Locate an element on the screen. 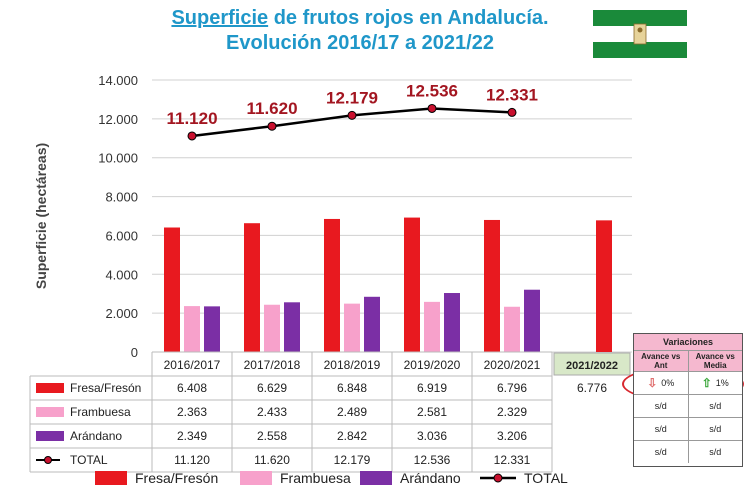 The height and width of the screenshot is (497, 750). y-tick-label: 8.000 is located at coordinates (121, 197).